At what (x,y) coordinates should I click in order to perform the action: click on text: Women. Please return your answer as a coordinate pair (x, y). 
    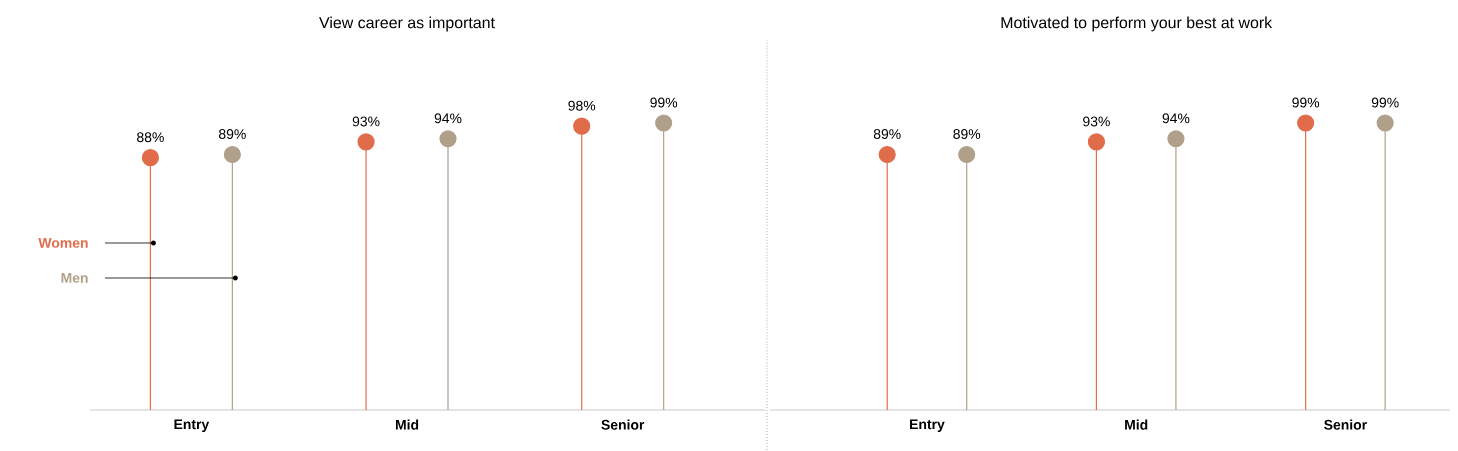
    Looking at the image, I should click on (63, 243).